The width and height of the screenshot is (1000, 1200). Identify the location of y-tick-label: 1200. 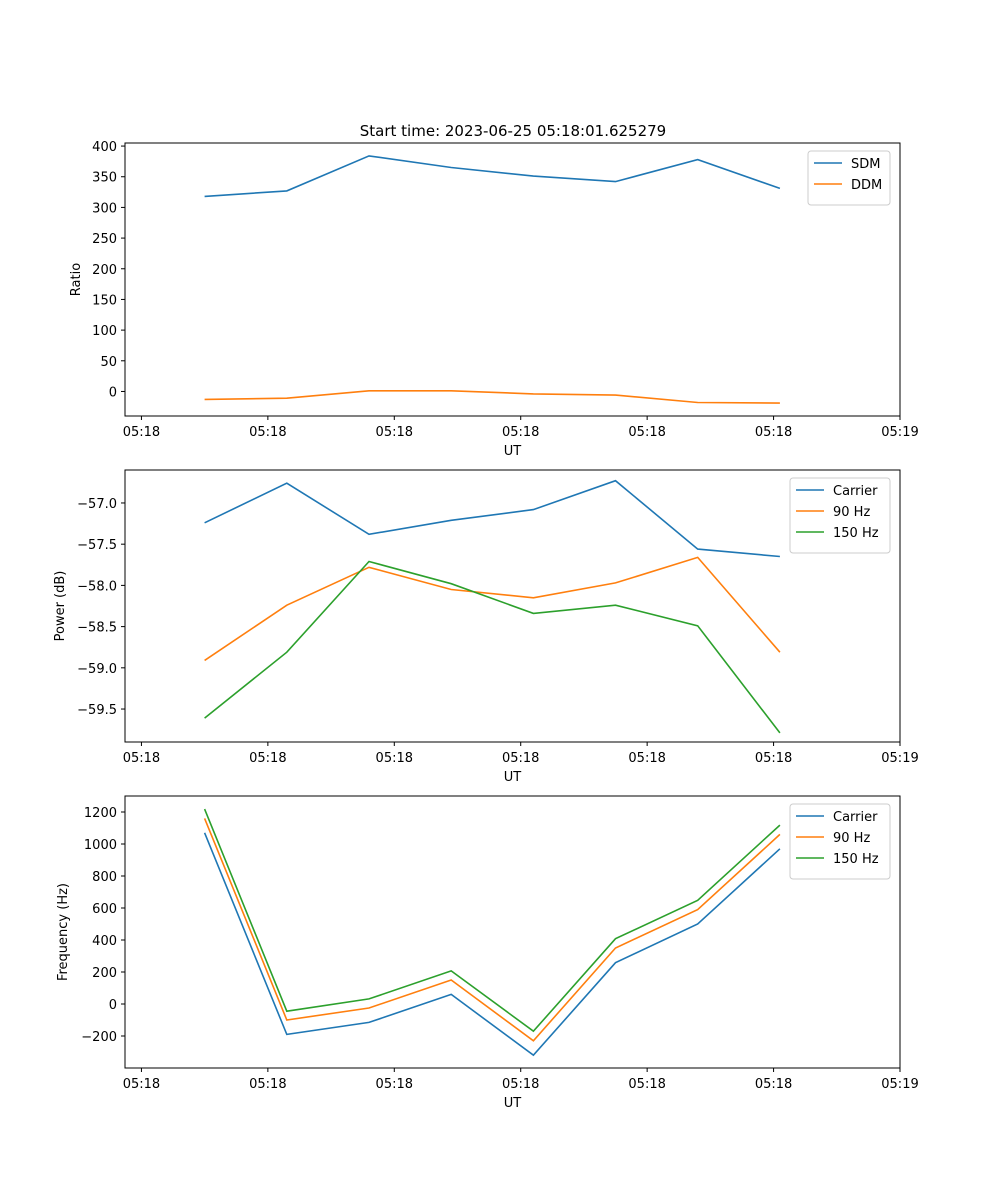
(100, 813).